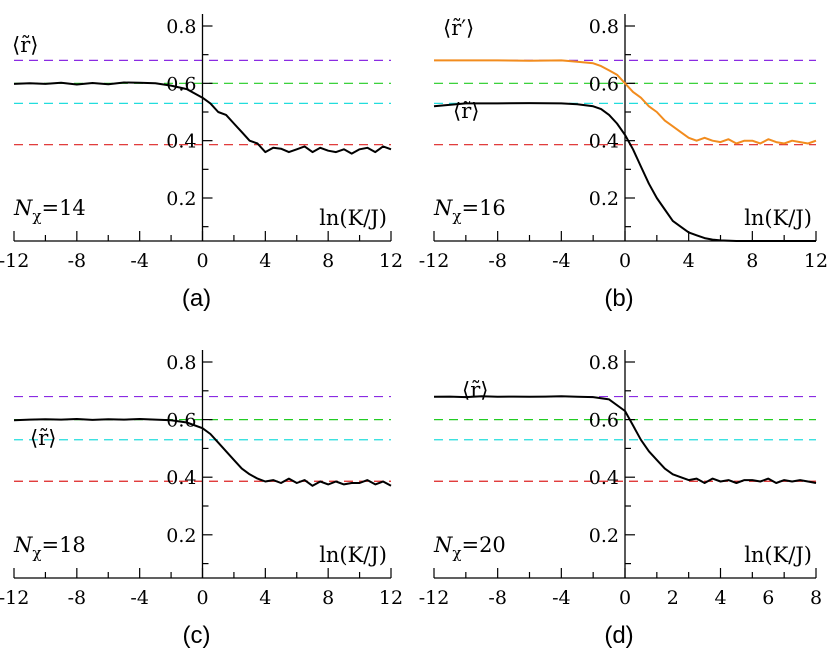  I want to click on size-label: Nχ=14, so click(49, 210).